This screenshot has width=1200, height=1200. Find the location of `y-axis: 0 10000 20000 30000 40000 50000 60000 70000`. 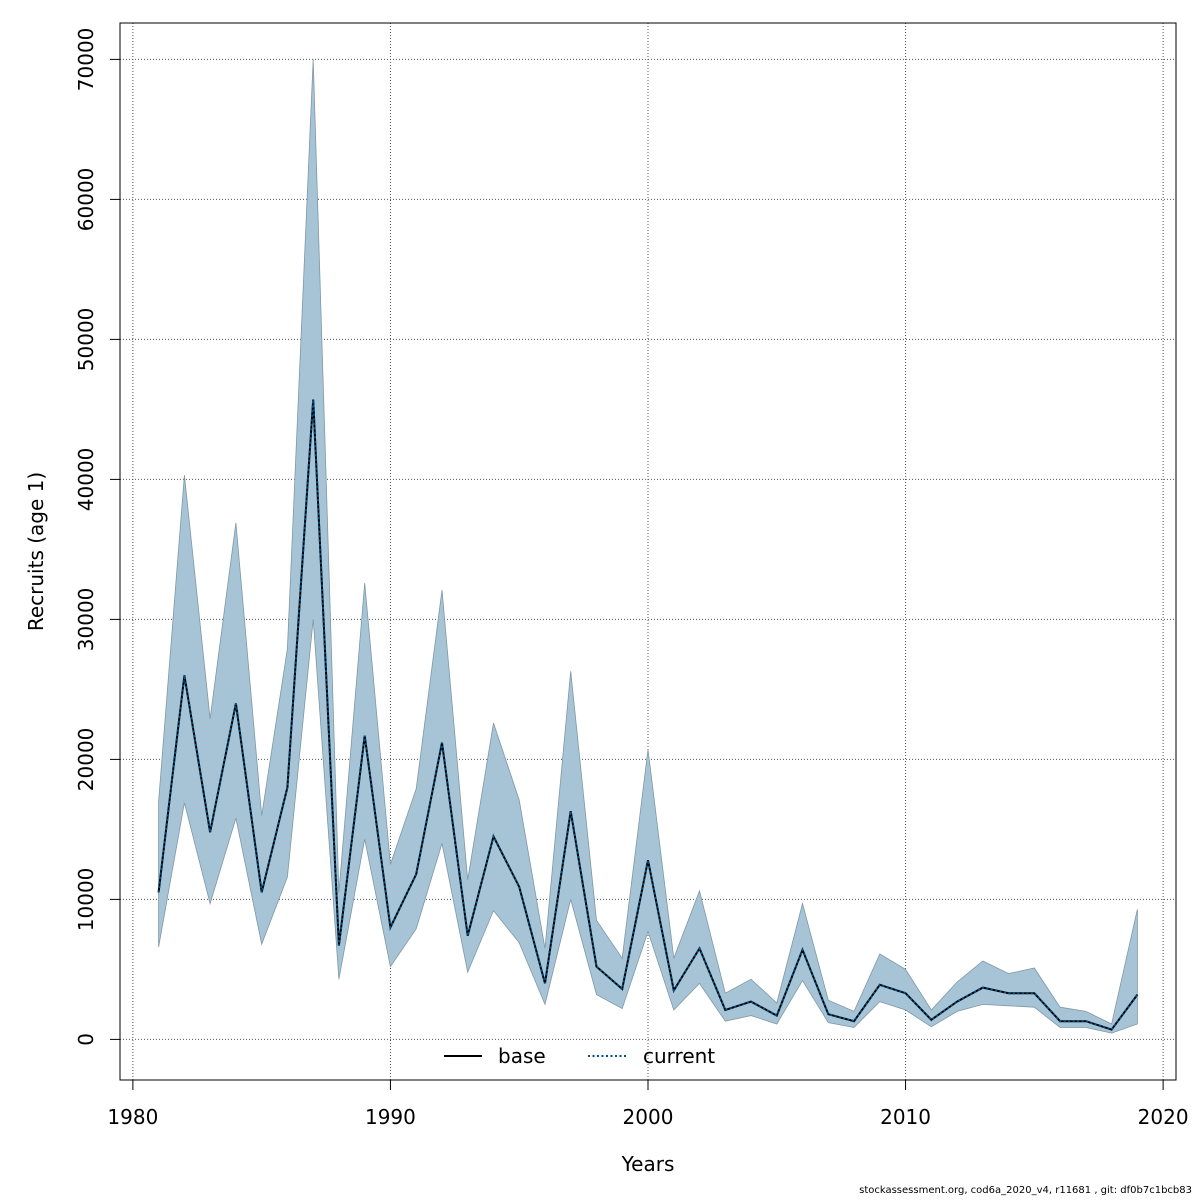

y-axis: 0 10000 20000 30000 40000 50000 60000 70000 is located at coordinates (97, 537).